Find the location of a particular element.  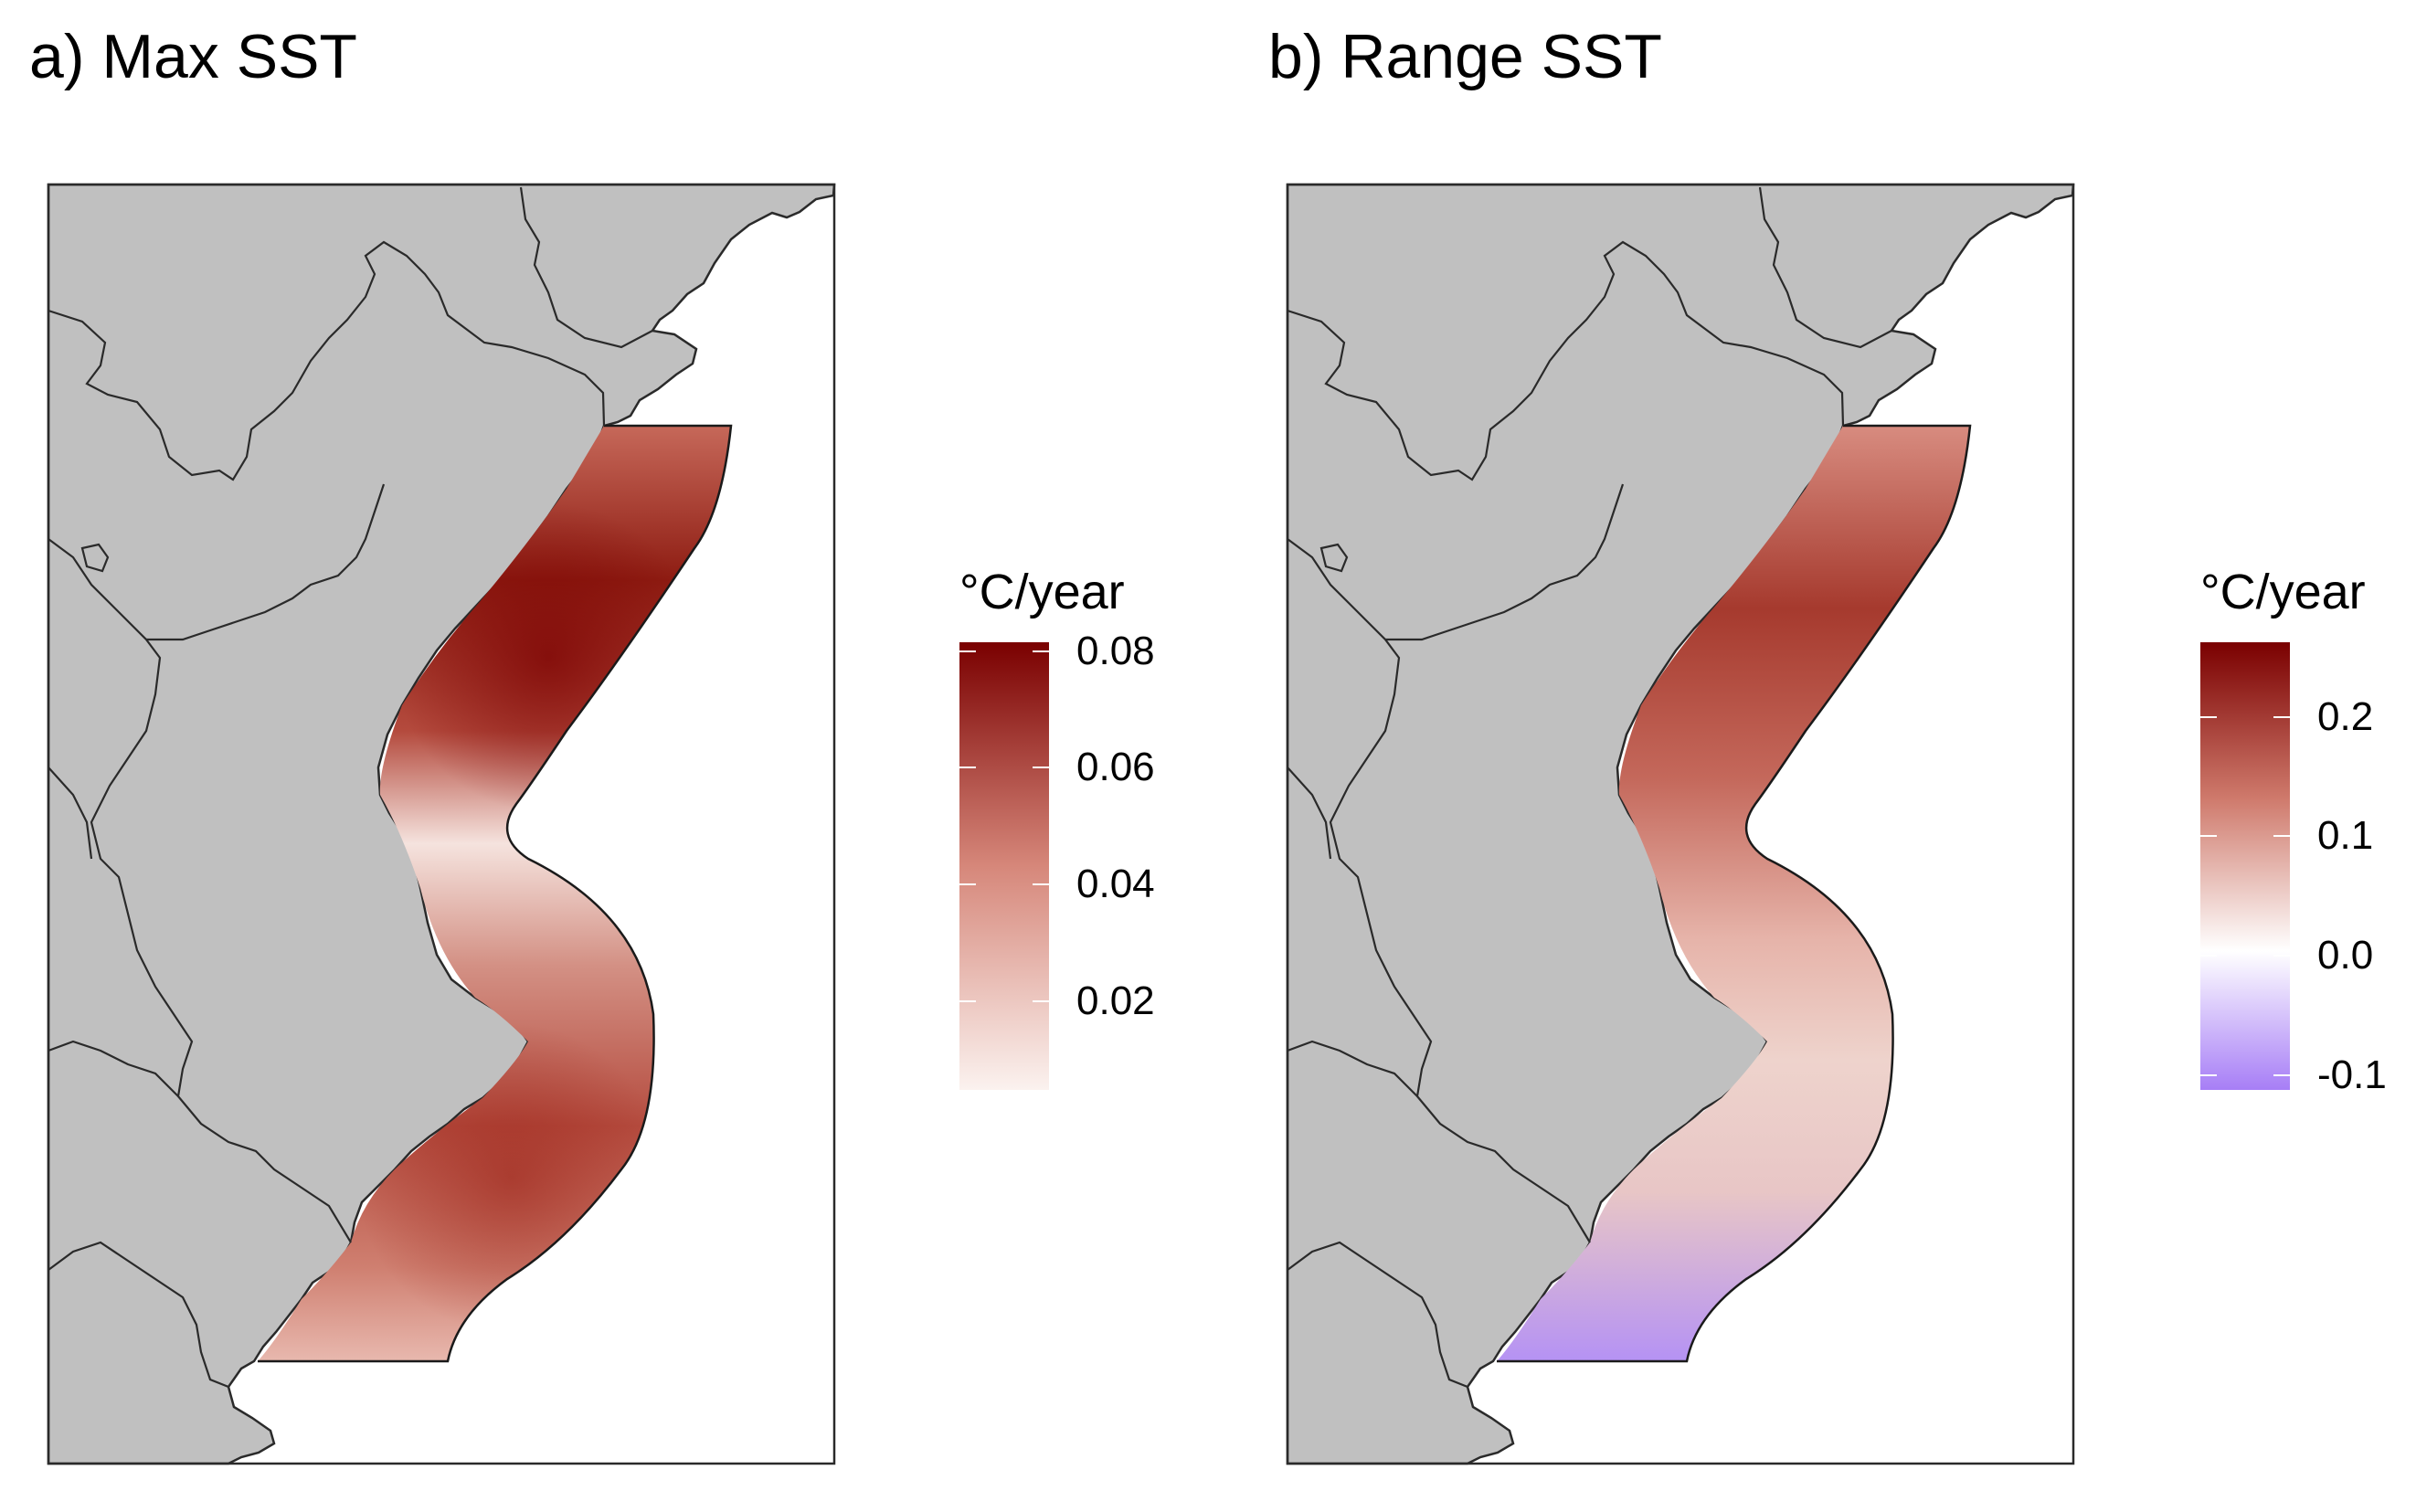

legend-b-tick-label: 0.2 is located at coordinates (2345, 716).